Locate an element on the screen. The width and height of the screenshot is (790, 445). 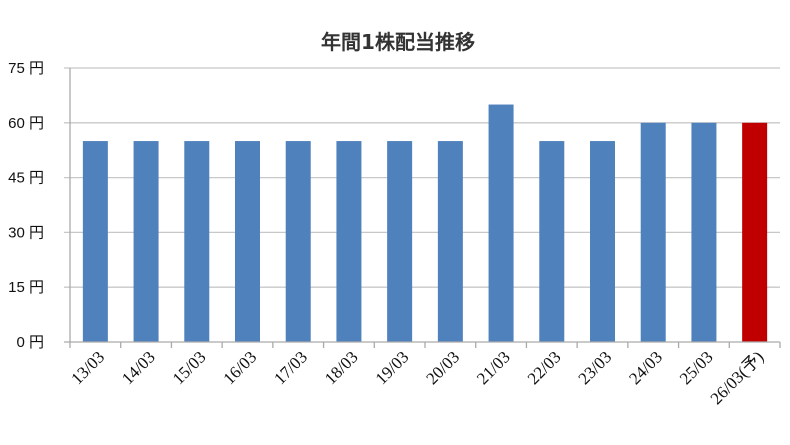
x-tick-label: 13/03 is located at coordinates (87, 367).